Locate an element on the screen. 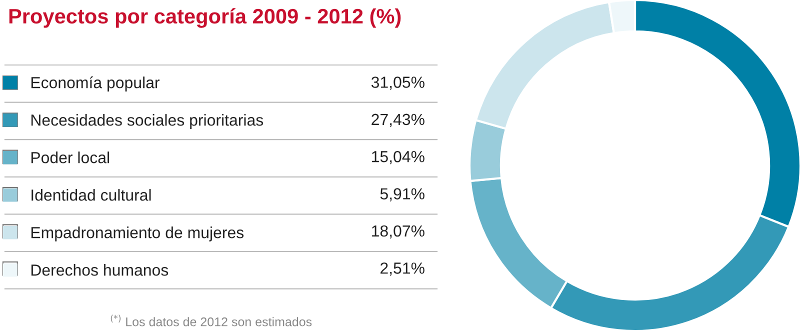 The width and height of the screenshot is (800, 331). legend-label: Identidad cultural is located at coordinates (91, 195).